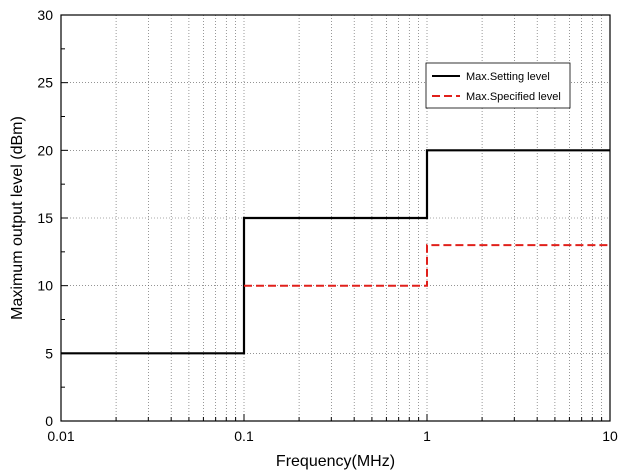  Describe the element at coordinates (45, 150) in the screenshot. I see `y-tick-label: 20` at that location.